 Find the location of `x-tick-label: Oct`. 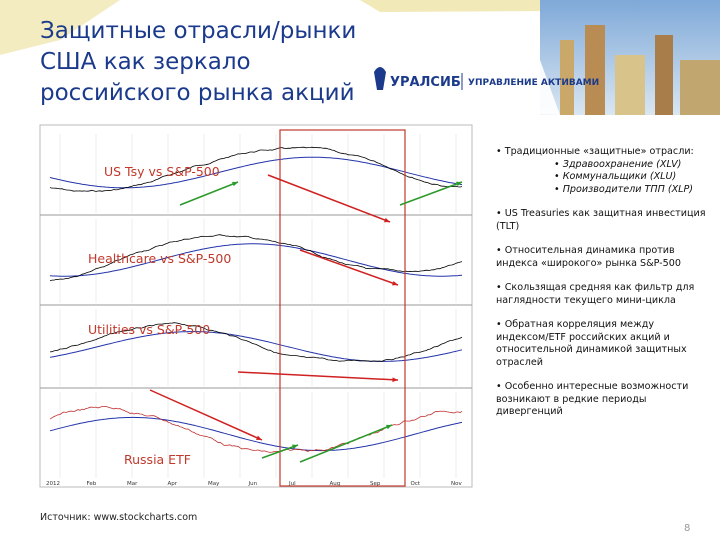

x-tick-label: Oct is located at coordinates (416, 484).